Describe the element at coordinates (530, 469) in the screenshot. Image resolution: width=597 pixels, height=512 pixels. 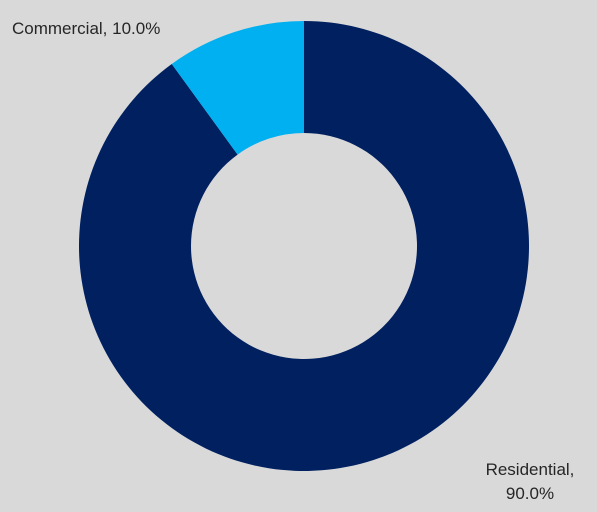
I see `data-label-line: Residential,` at that location.